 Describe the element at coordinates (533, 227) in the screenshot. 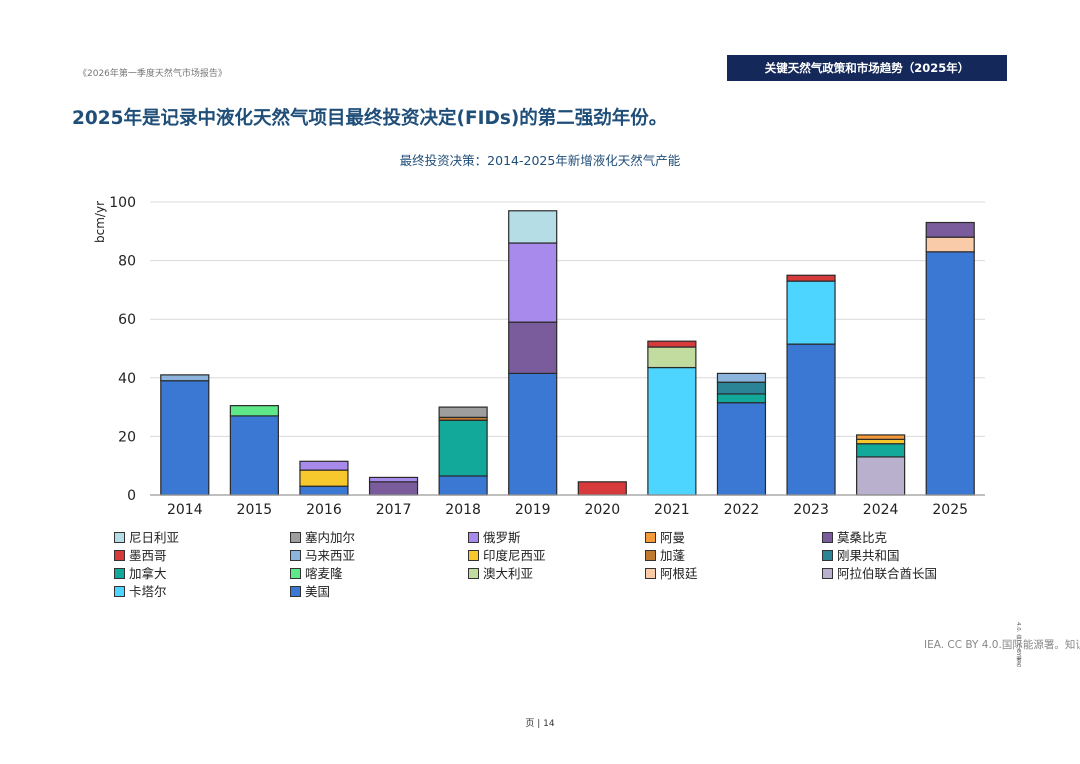

I see `bar-segment-2019-尼日利亚` at that location.